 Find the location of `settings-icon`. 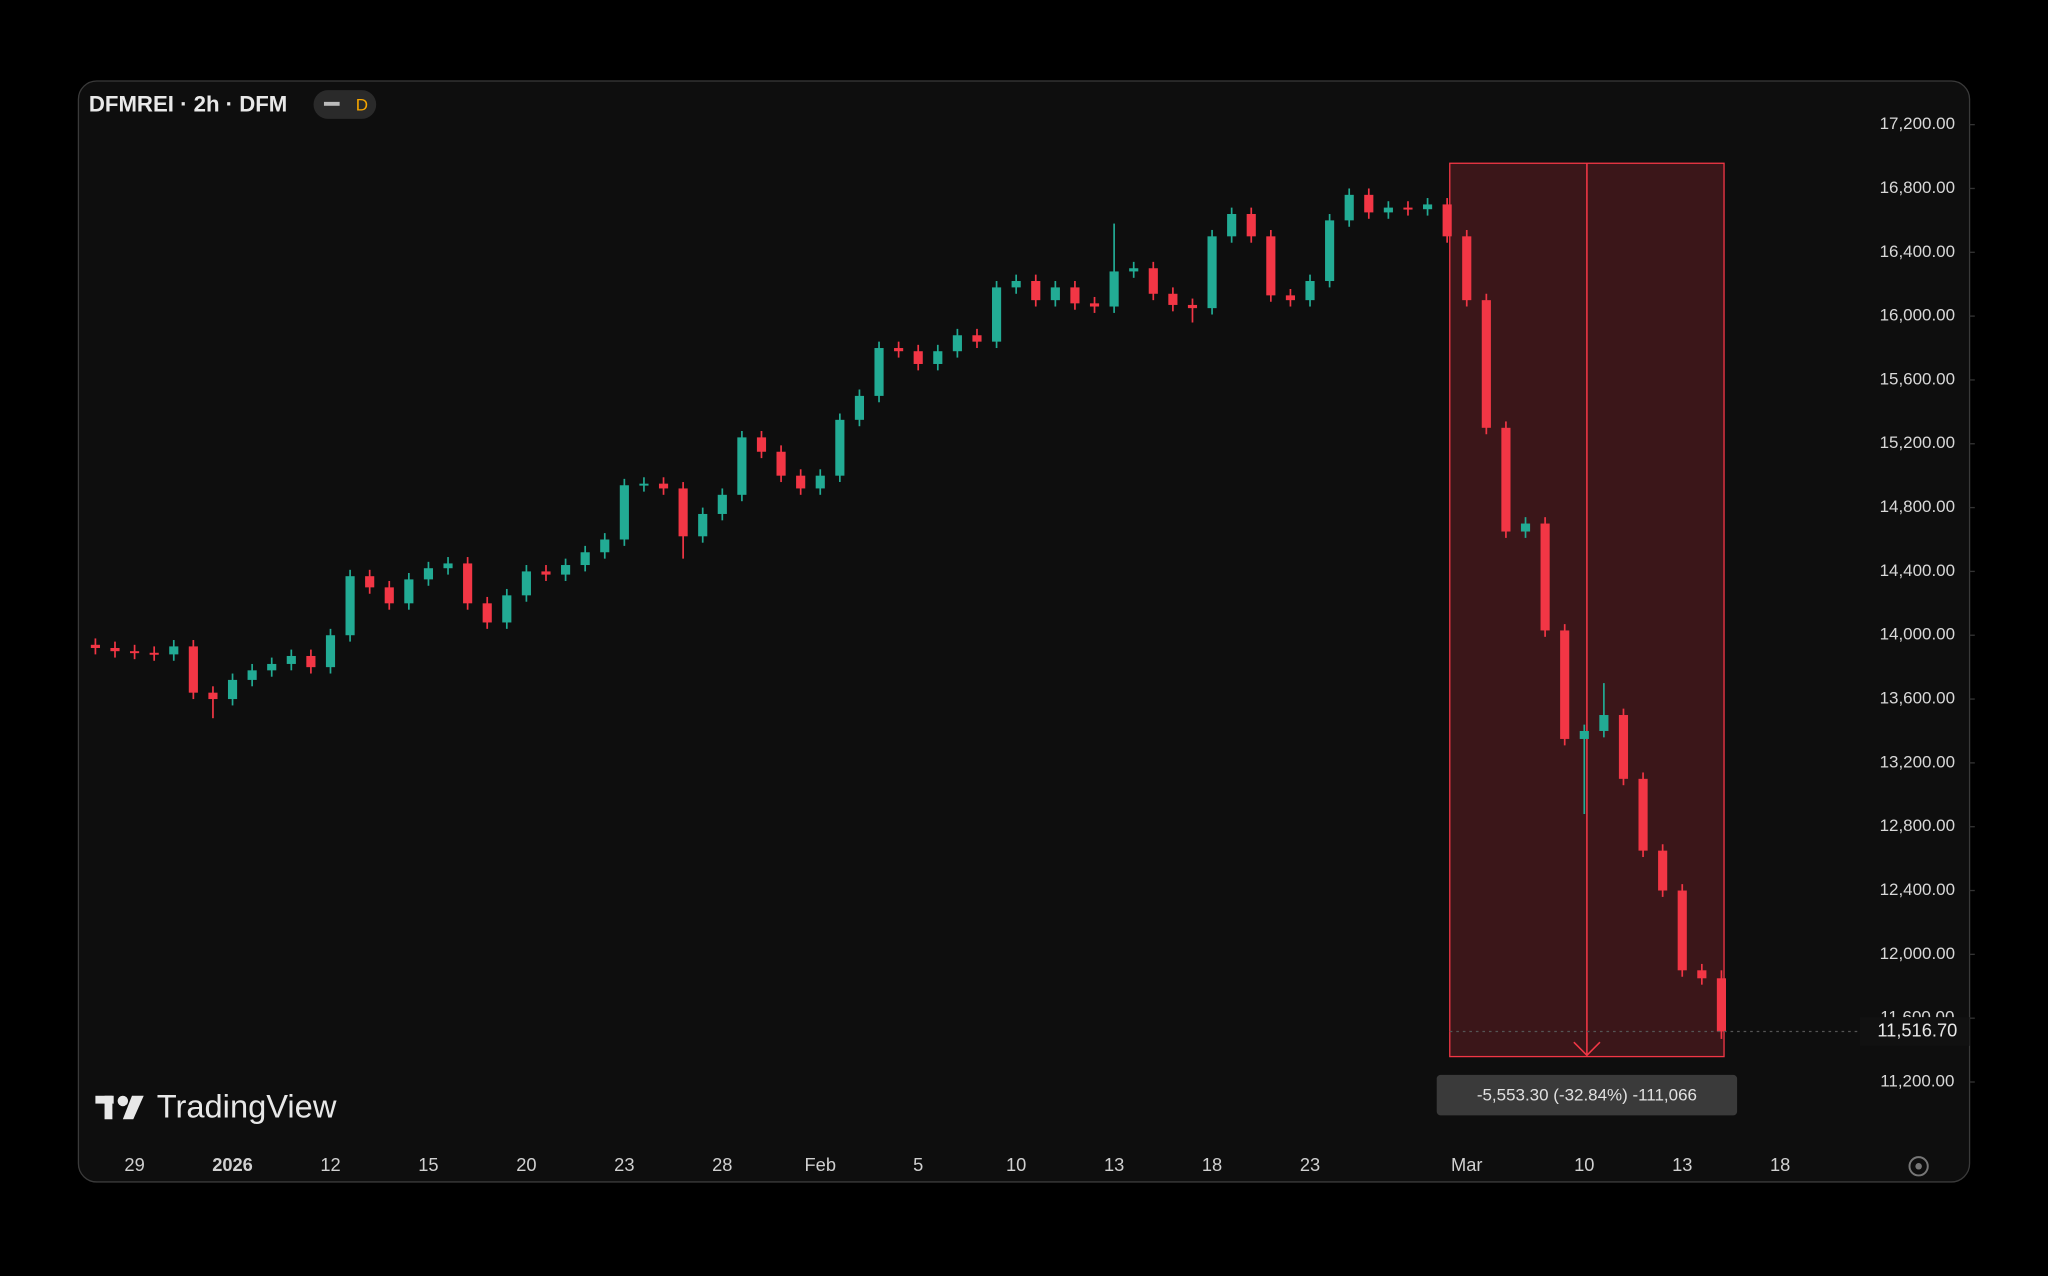

settings-icon is located at coordinates (1918, 1166).